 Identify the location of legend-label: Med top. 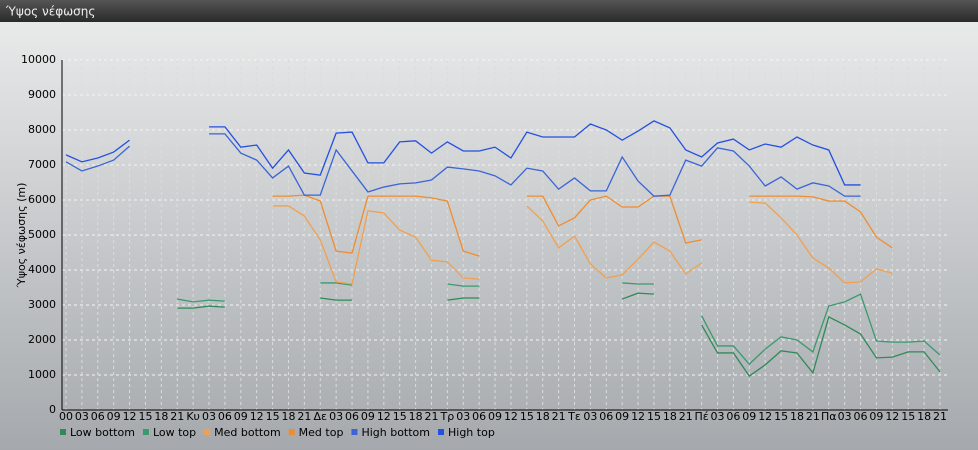
(321, 432).